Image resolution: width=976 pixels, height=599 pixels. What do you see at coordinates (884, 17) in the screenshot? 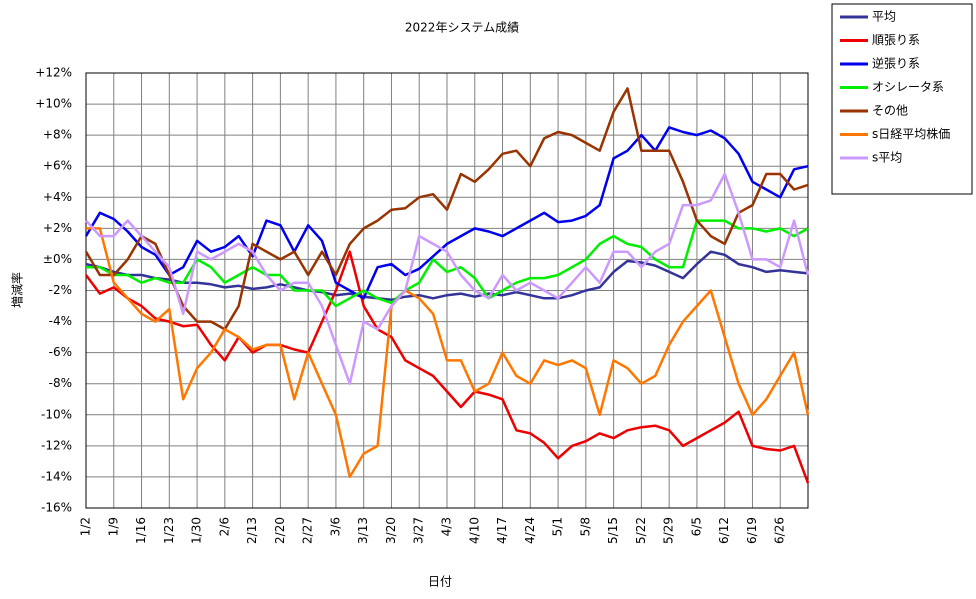
I see `legend-label: 平均` at bounding box center [884, 17].